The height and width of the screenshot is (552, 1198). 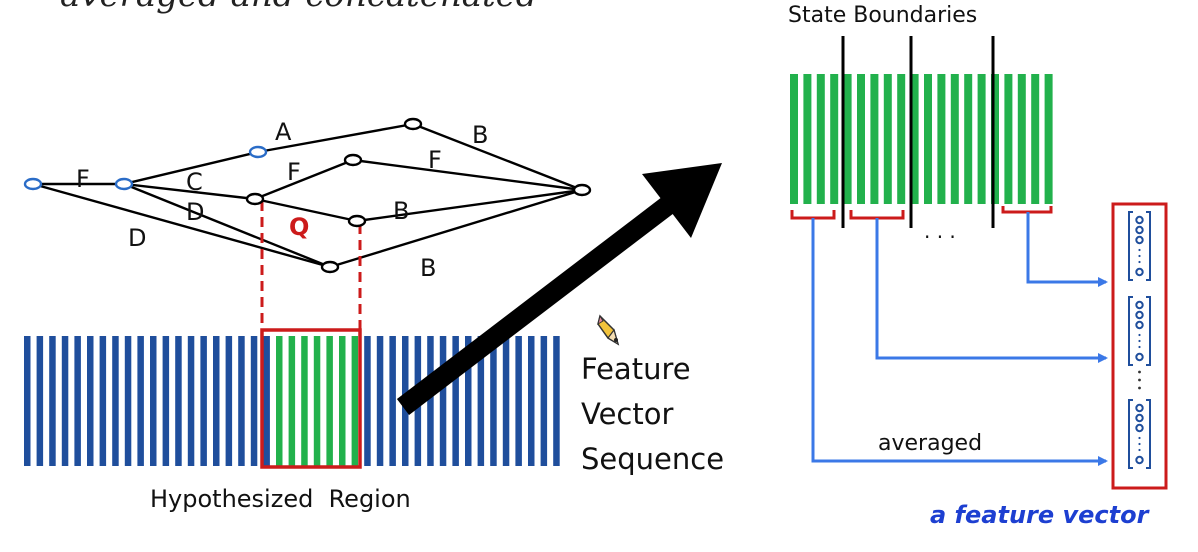 I want to click on edge-label-f-right: F, so click(x=435, y=160).